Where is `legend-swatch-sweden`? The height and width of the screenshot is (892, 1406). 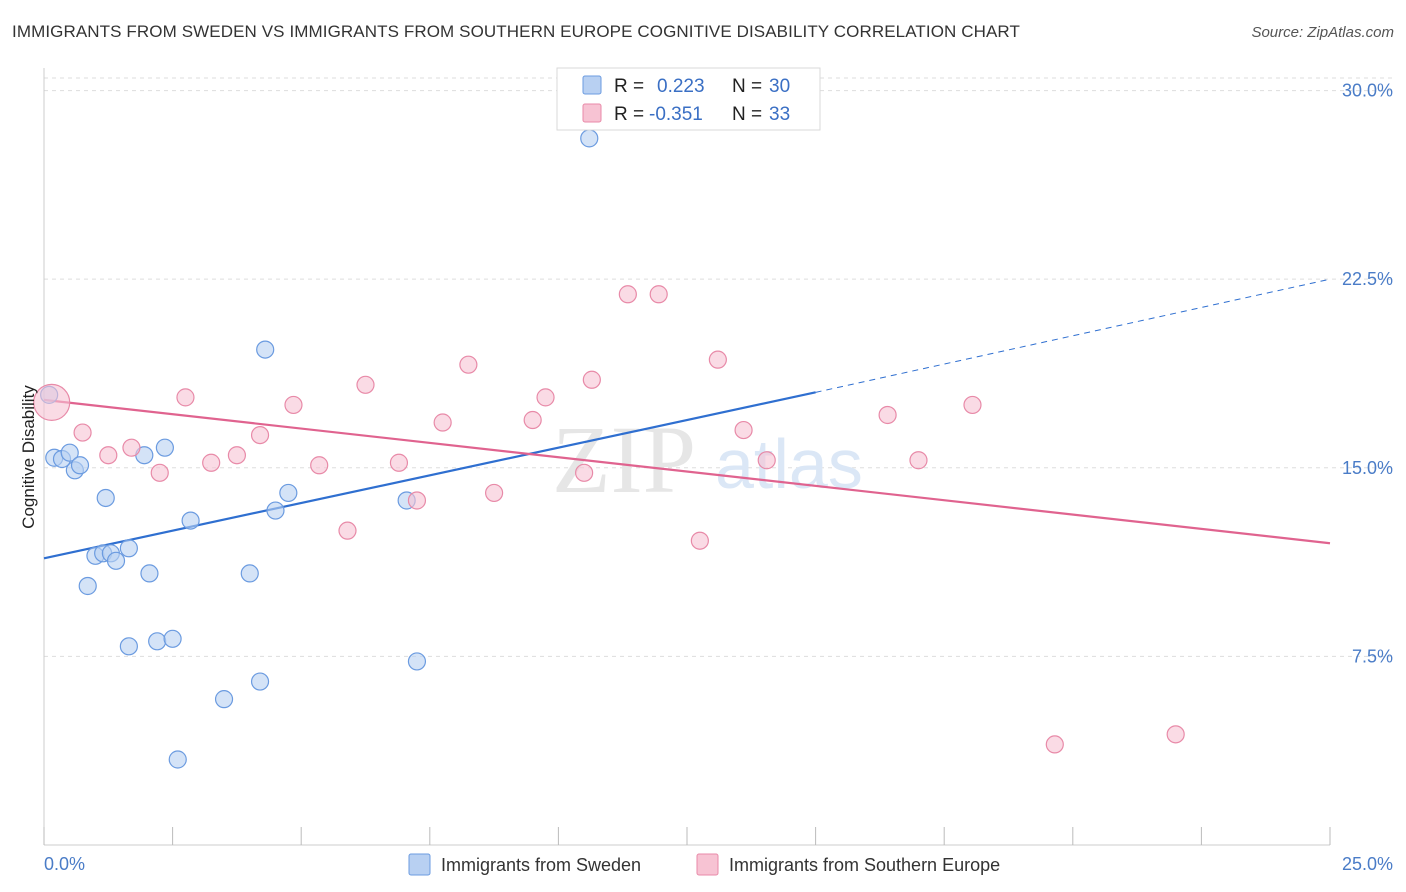
legend-swatch-sweden is located at coordinates (592, 85).